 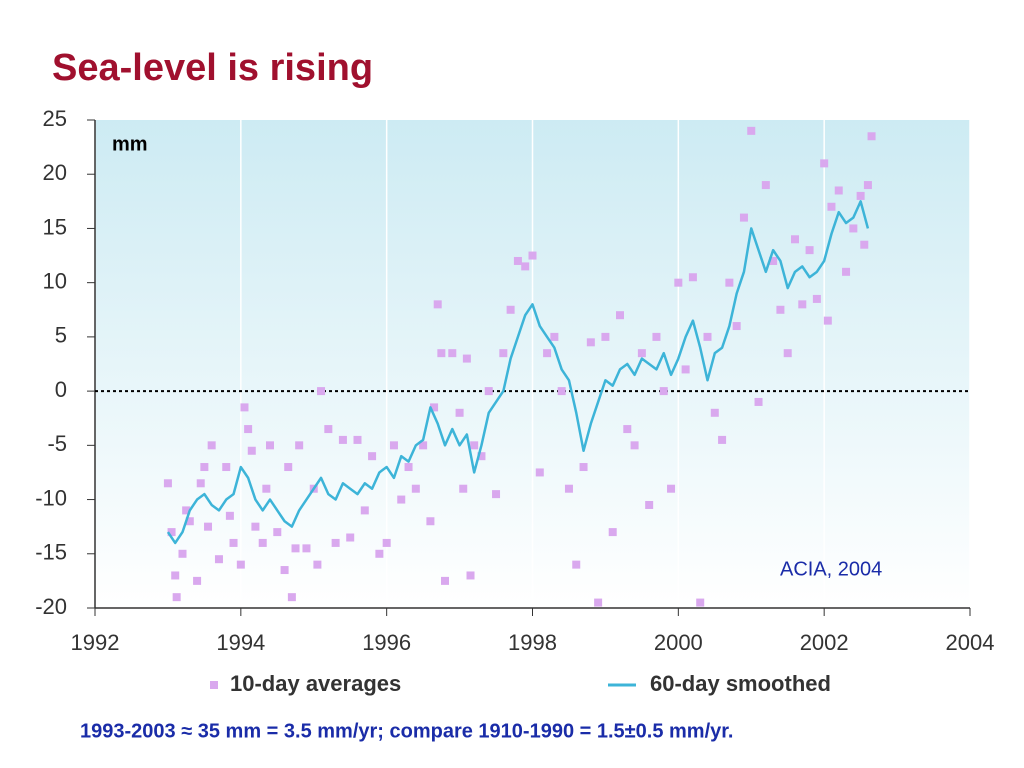 I want to click on y-tick-label: 10, so click(x=55, y=280).